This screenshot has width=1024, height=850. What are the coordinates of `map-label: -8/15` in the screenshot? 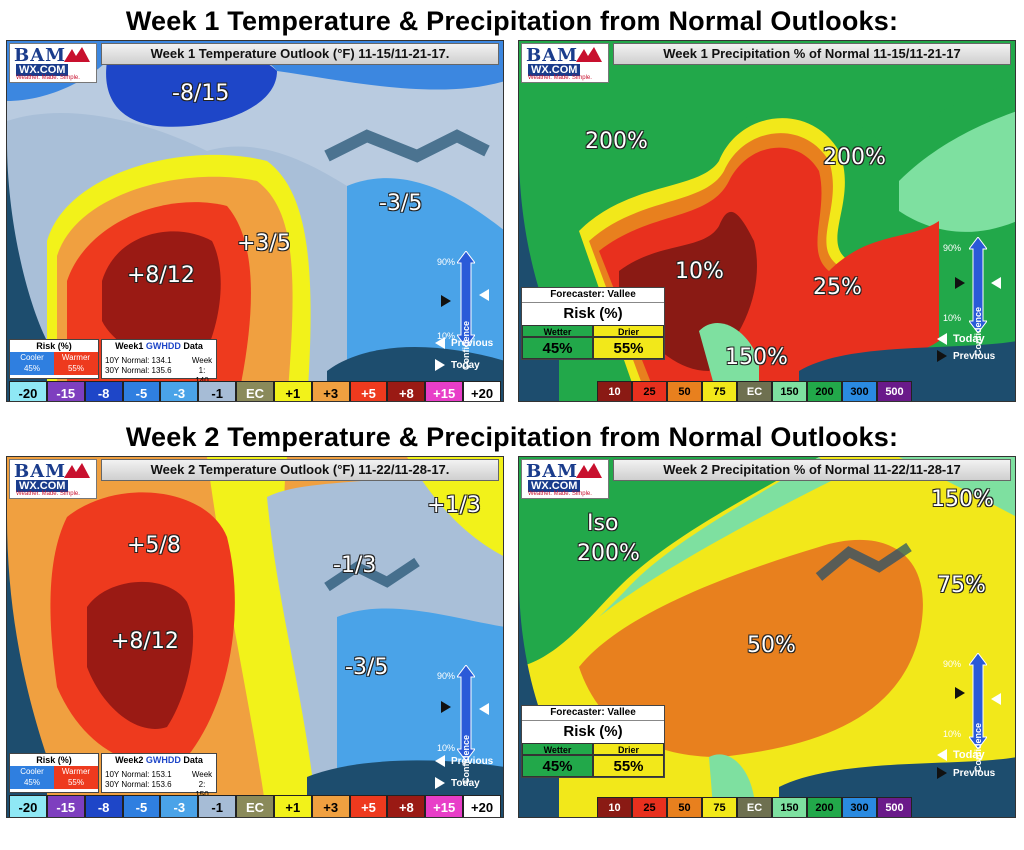 It's located at (201, 93).